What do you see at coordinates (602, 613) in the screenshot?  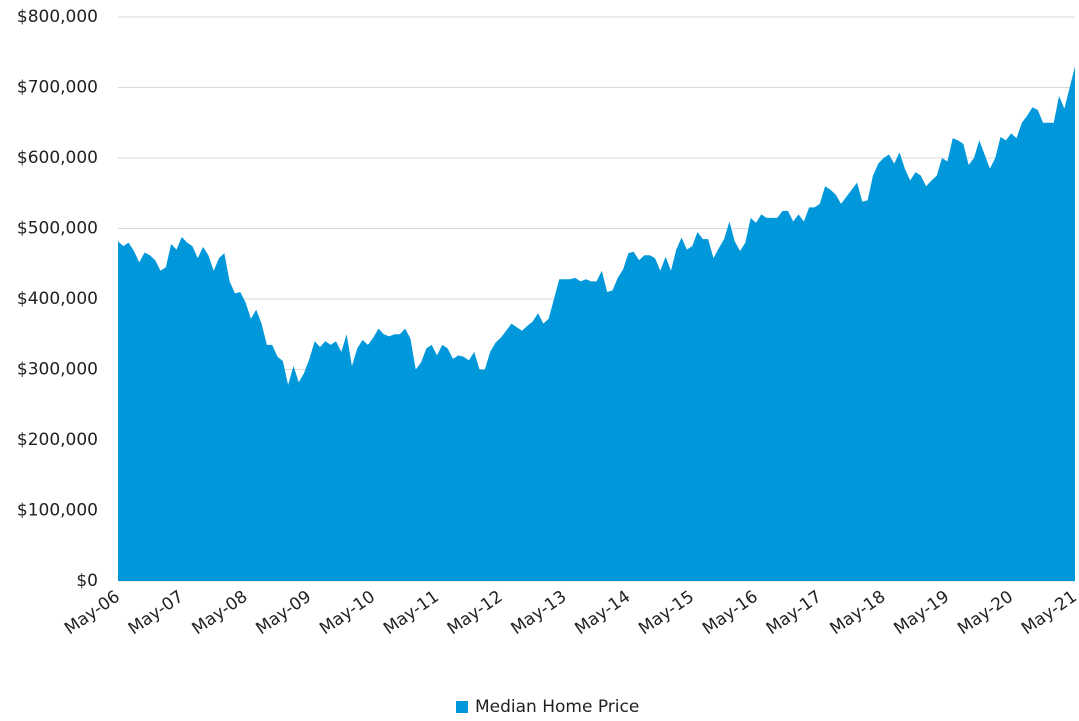 I see `x-tick-label: May-14` at bounding box center [602, 613].